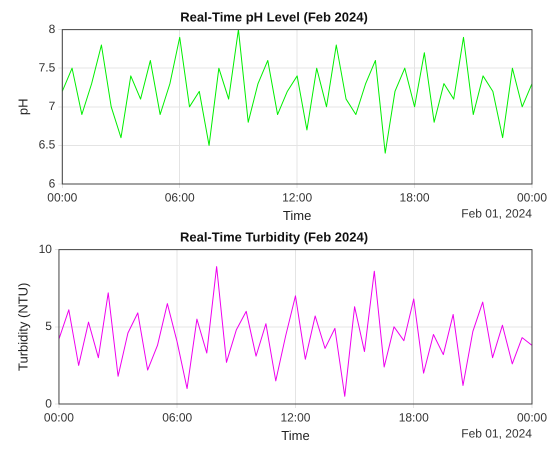  What do you see at coordinates (22, 107) in the screenshot?
I see `y-axis-title: pH` at bounding box center [22, 107].